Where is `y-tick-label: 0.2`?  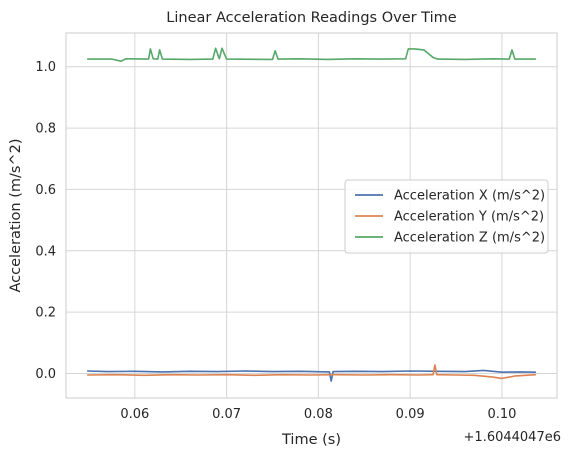 y-tick-label: 0.2 is located at coordinates (45, 313).